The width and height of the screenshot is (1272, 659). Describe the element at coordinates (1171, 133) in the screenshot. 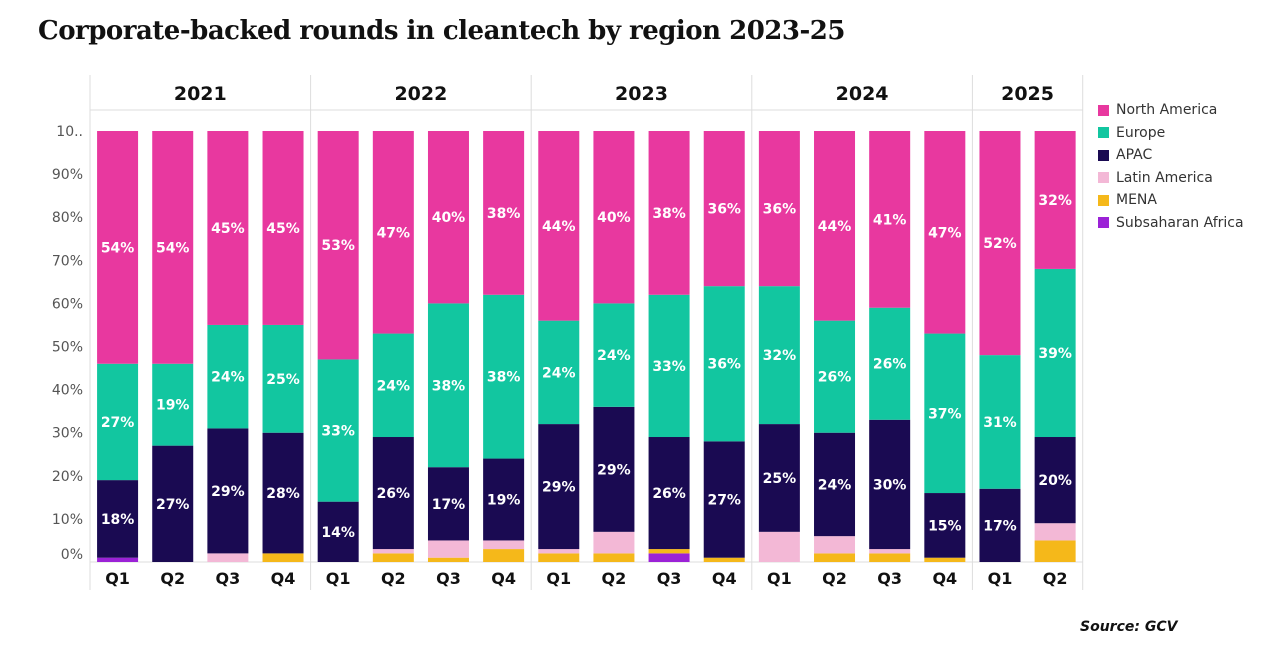

I see `legend-item: Europe` at that location.